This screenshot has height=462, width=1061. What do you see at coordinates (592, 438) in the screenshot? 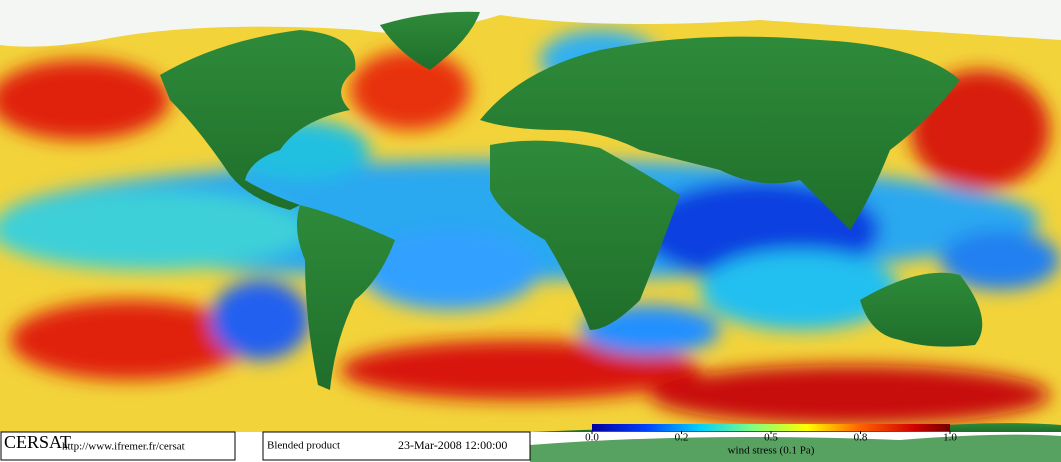
I see `colorbar-tick-label: 0.0` at bounding box center [592, 438].